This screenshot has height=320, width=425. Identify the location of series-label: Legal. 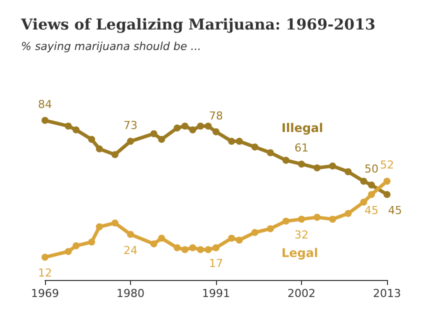
(300, 253).